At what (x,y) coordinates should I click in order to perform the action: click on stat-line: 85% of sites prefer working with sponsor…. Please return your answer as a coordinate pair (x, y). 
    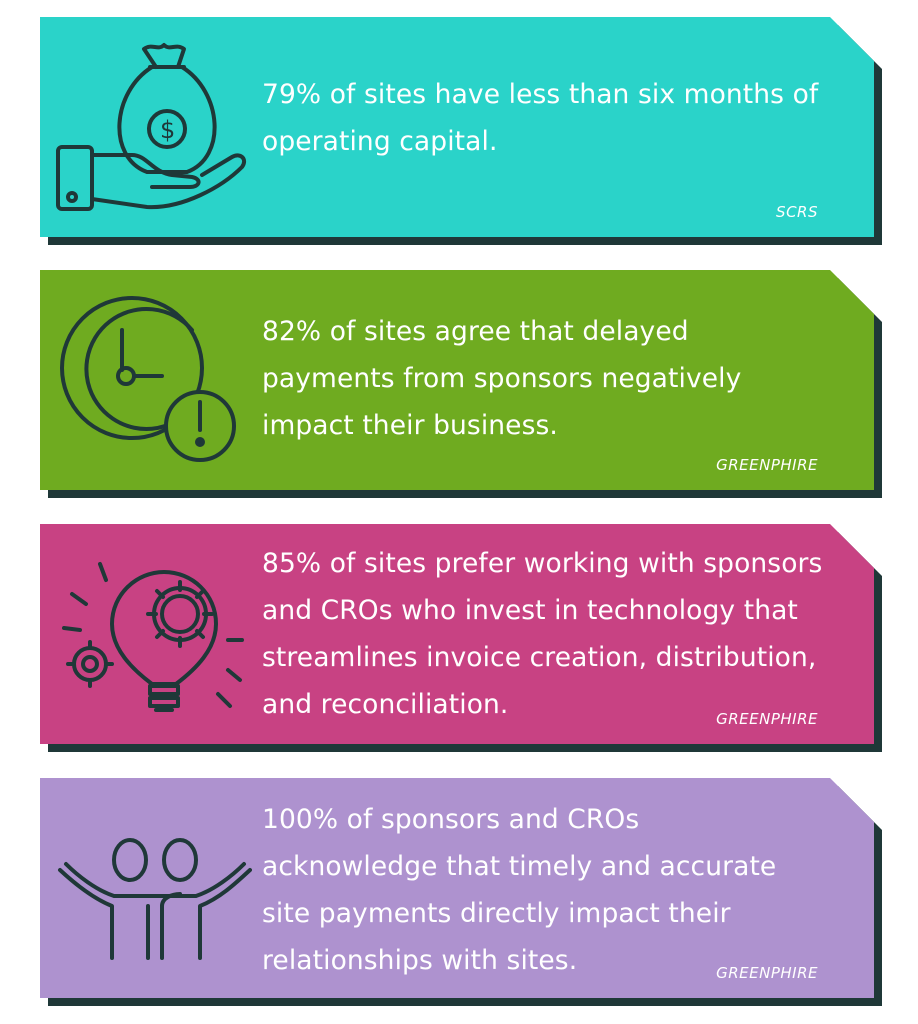
    Looking at the image, I should click on (542, 563).